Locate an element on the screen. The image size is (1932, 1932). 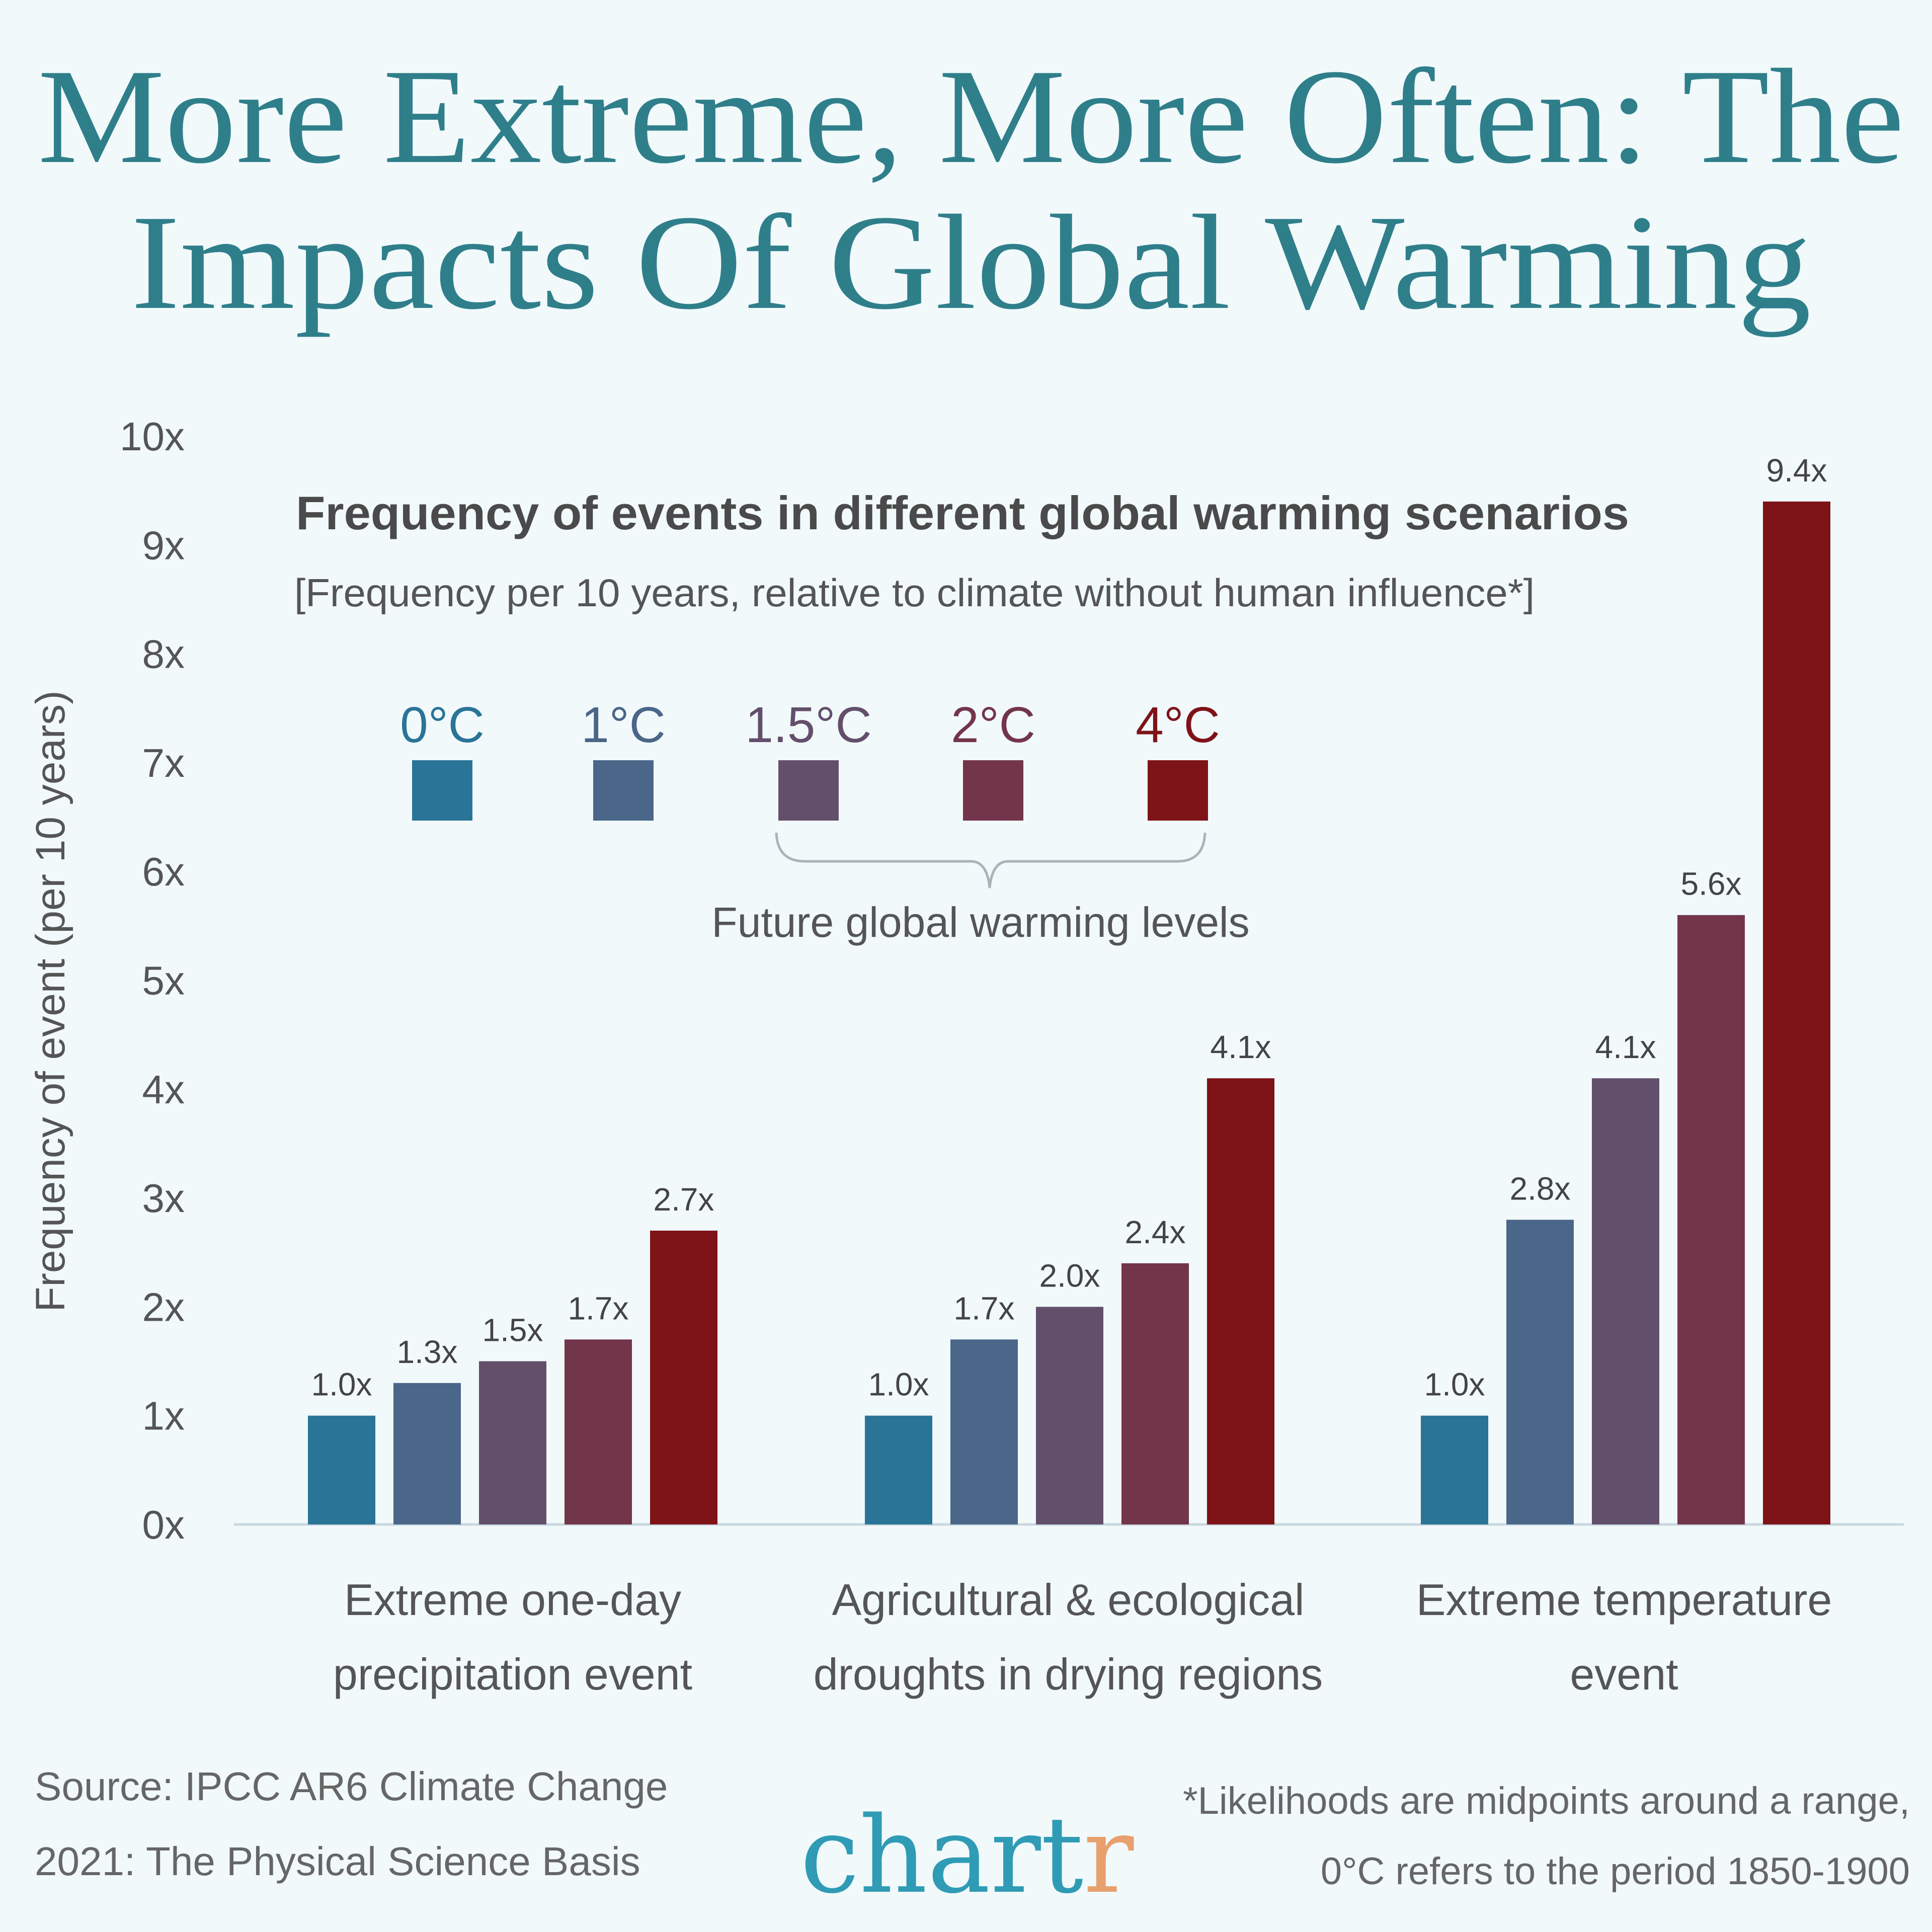
chartr-logo: chartr is located at coordinates (967, 1855).